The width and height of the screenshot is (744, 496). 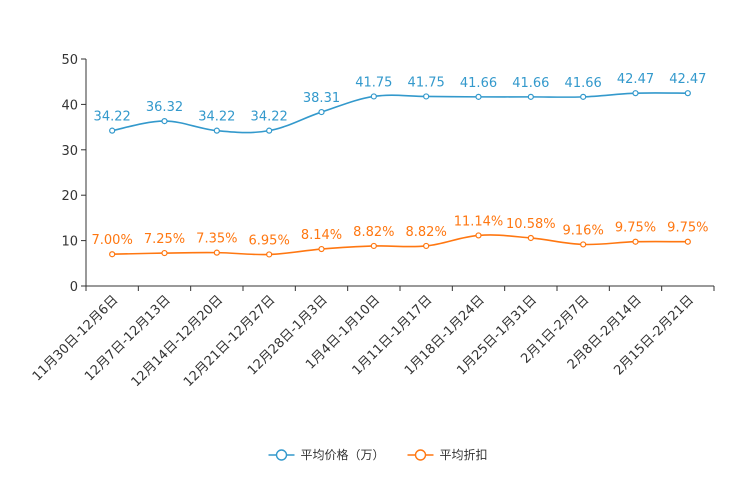 What do you see at coordinates (69, 105) in the screenshot?
I see `y-tick-label: 40` at bounding box center [69, 105].